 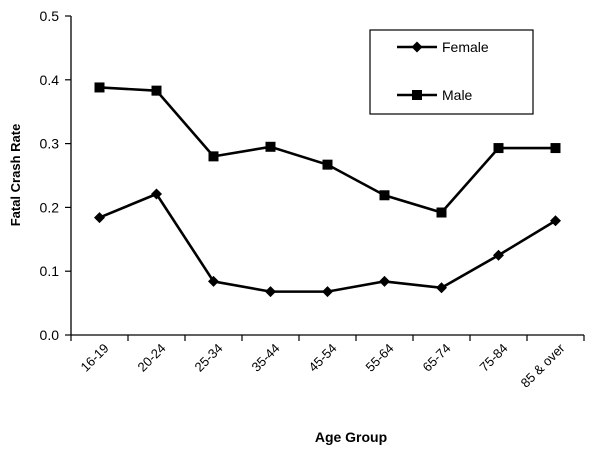 What do you see at coordinates (50, 335) in the screenshot?
I see `y-tick-label: 0.0` at bounding box center [50, 335].